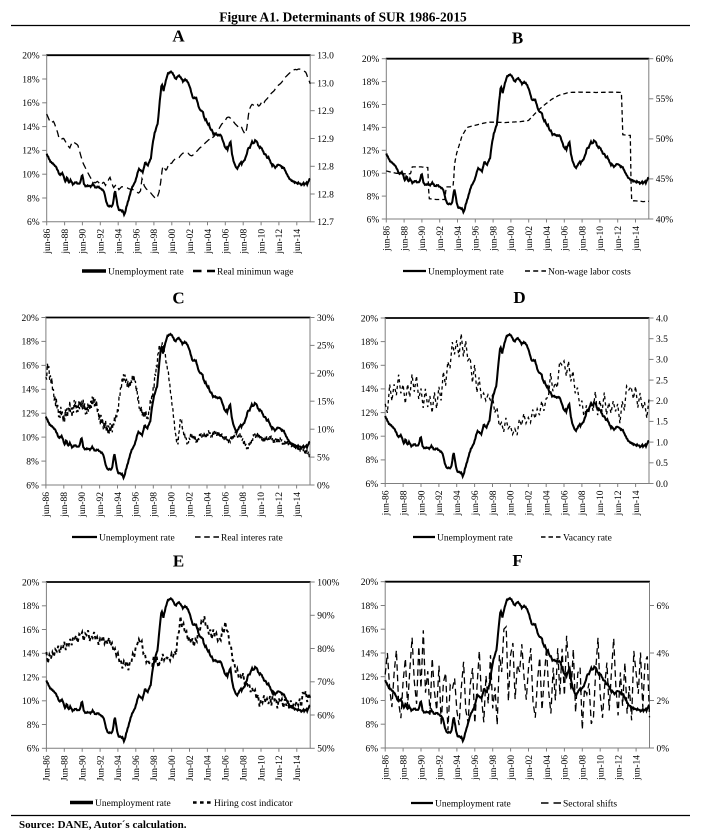 The image size is (711, 833). Describe the element at coordinates (66, 768) in the screenshot. I see `svg-text: Jun-88` at that location.